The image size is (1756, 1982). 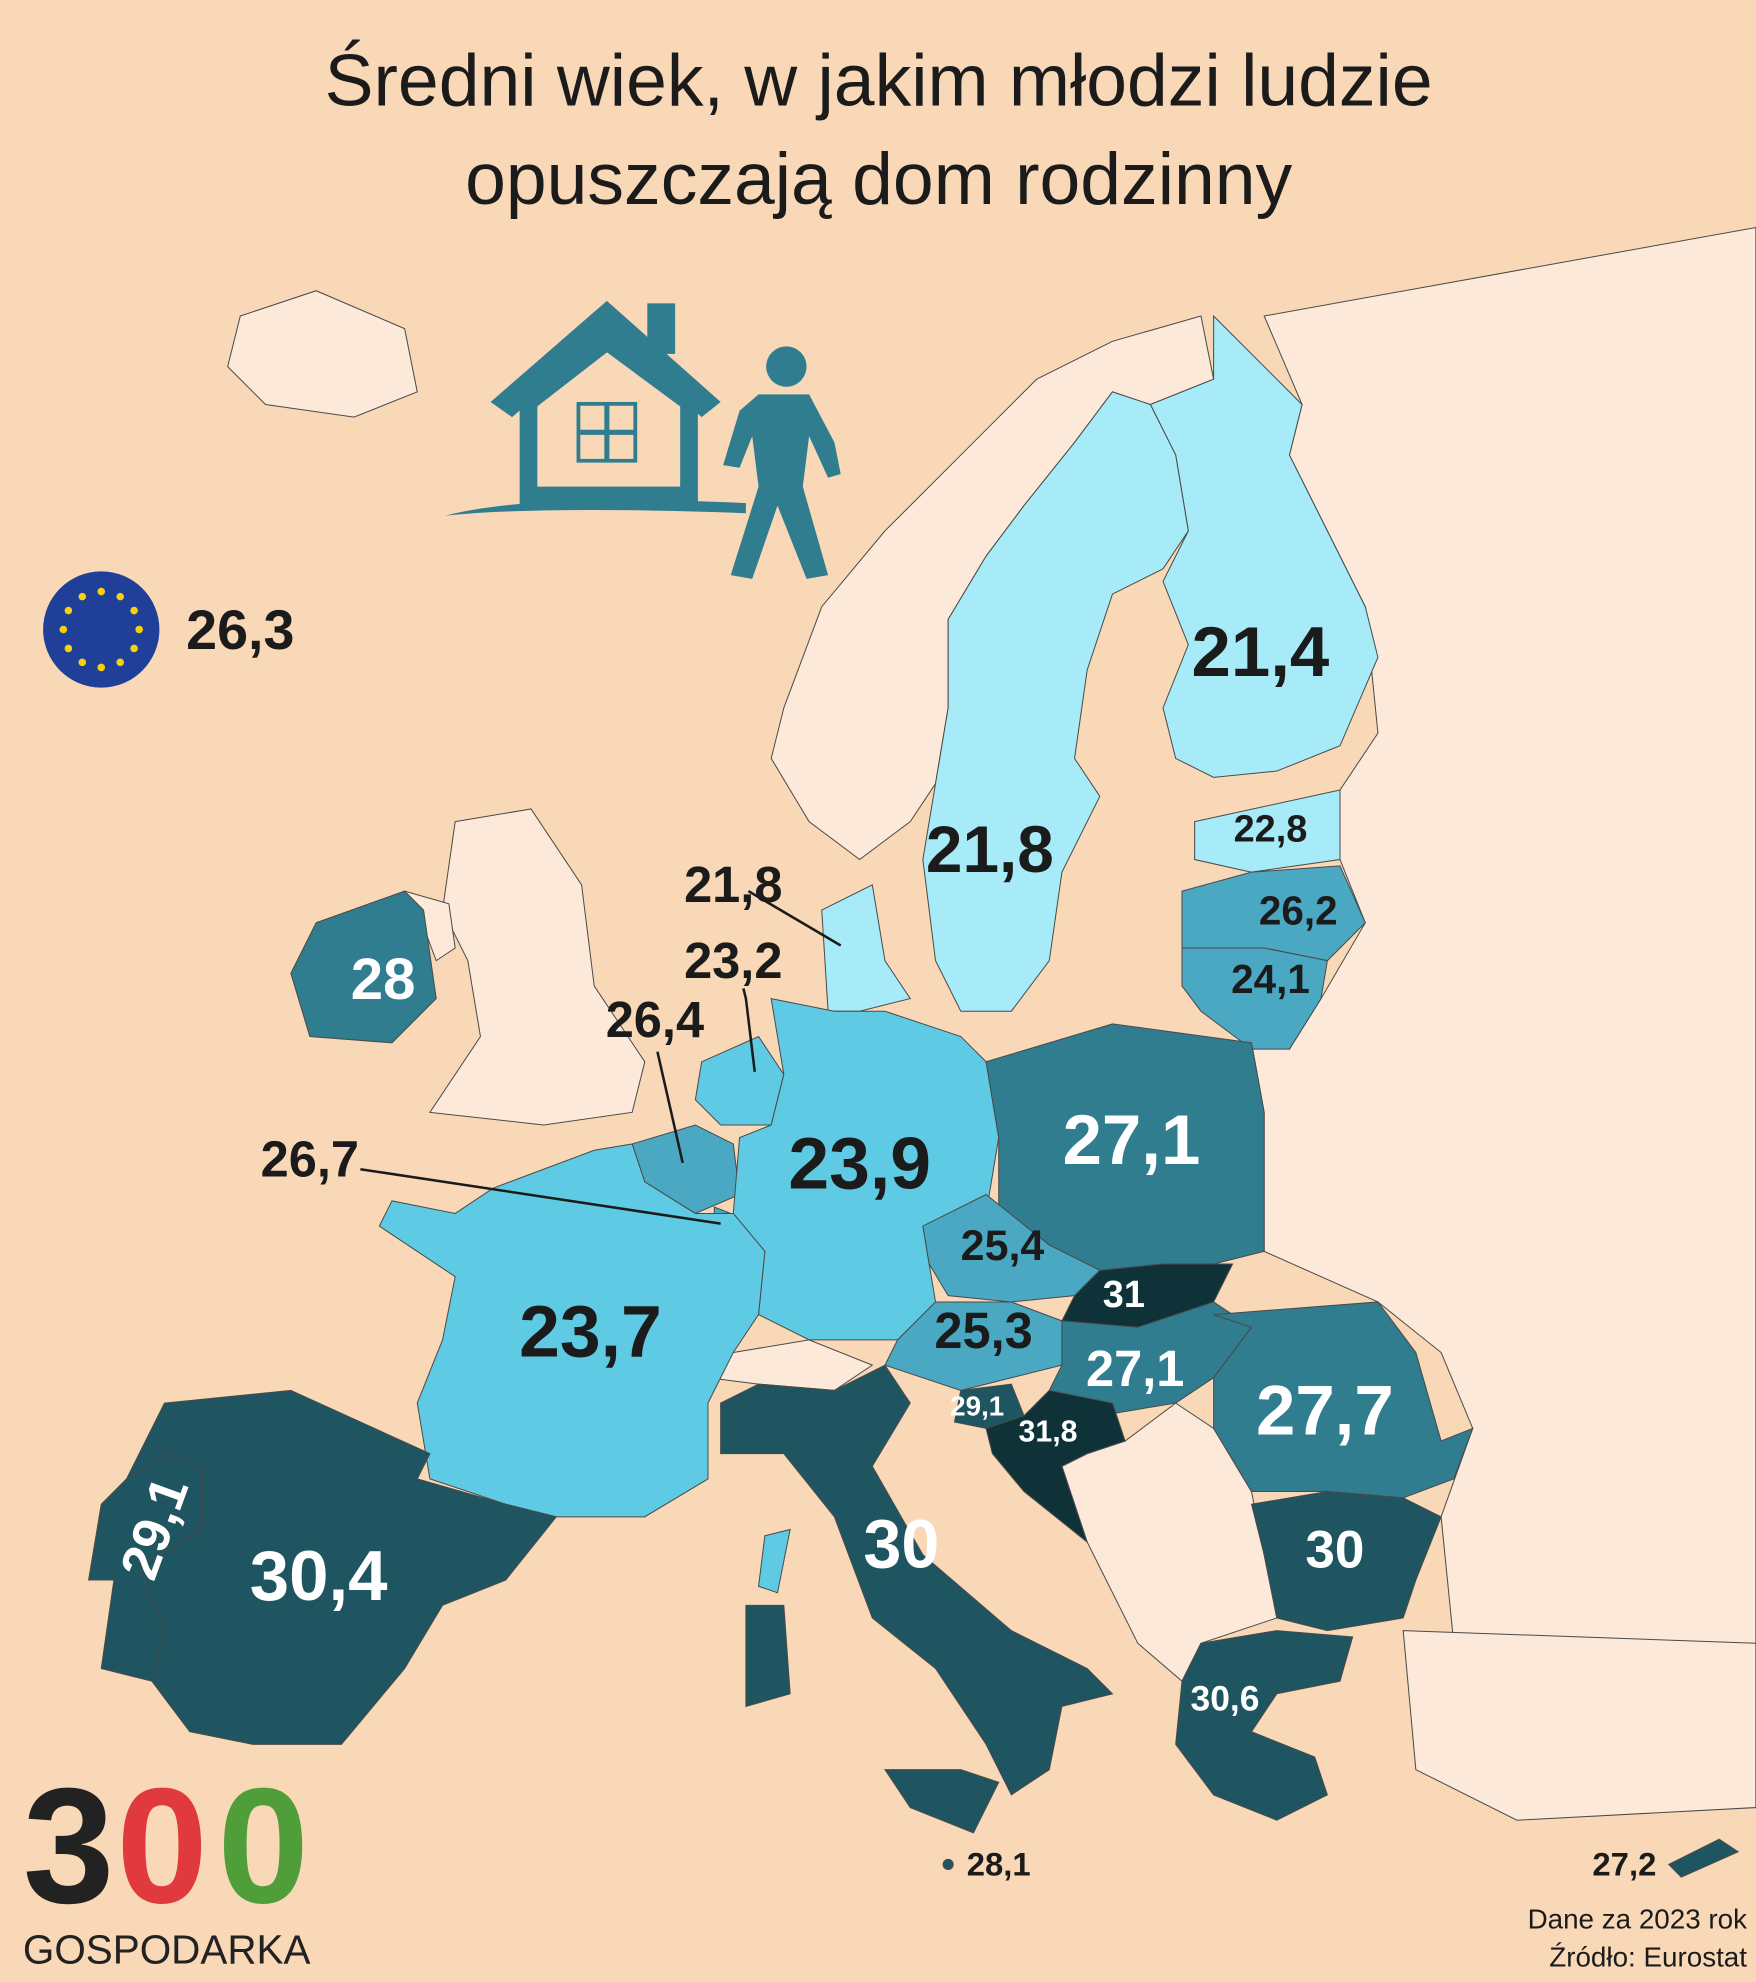 What do you see at coordinates (1638, 1919) in the screenshot?
I see `footer-note: Dane za 2023 rok` at bounding box center [1638, 1919].